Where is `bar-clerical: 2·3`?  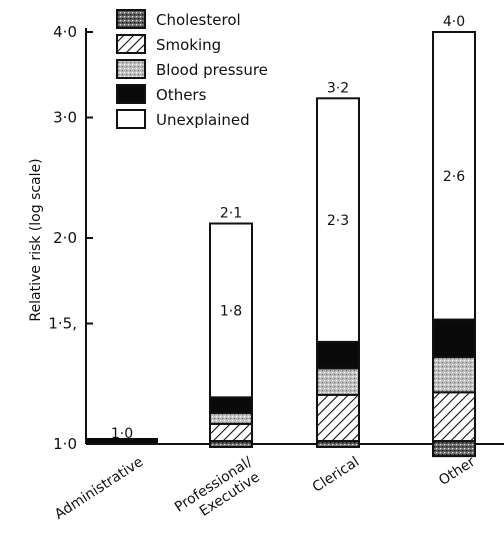 bar-clerical: 2·3 is located at coordinates (338, 272).